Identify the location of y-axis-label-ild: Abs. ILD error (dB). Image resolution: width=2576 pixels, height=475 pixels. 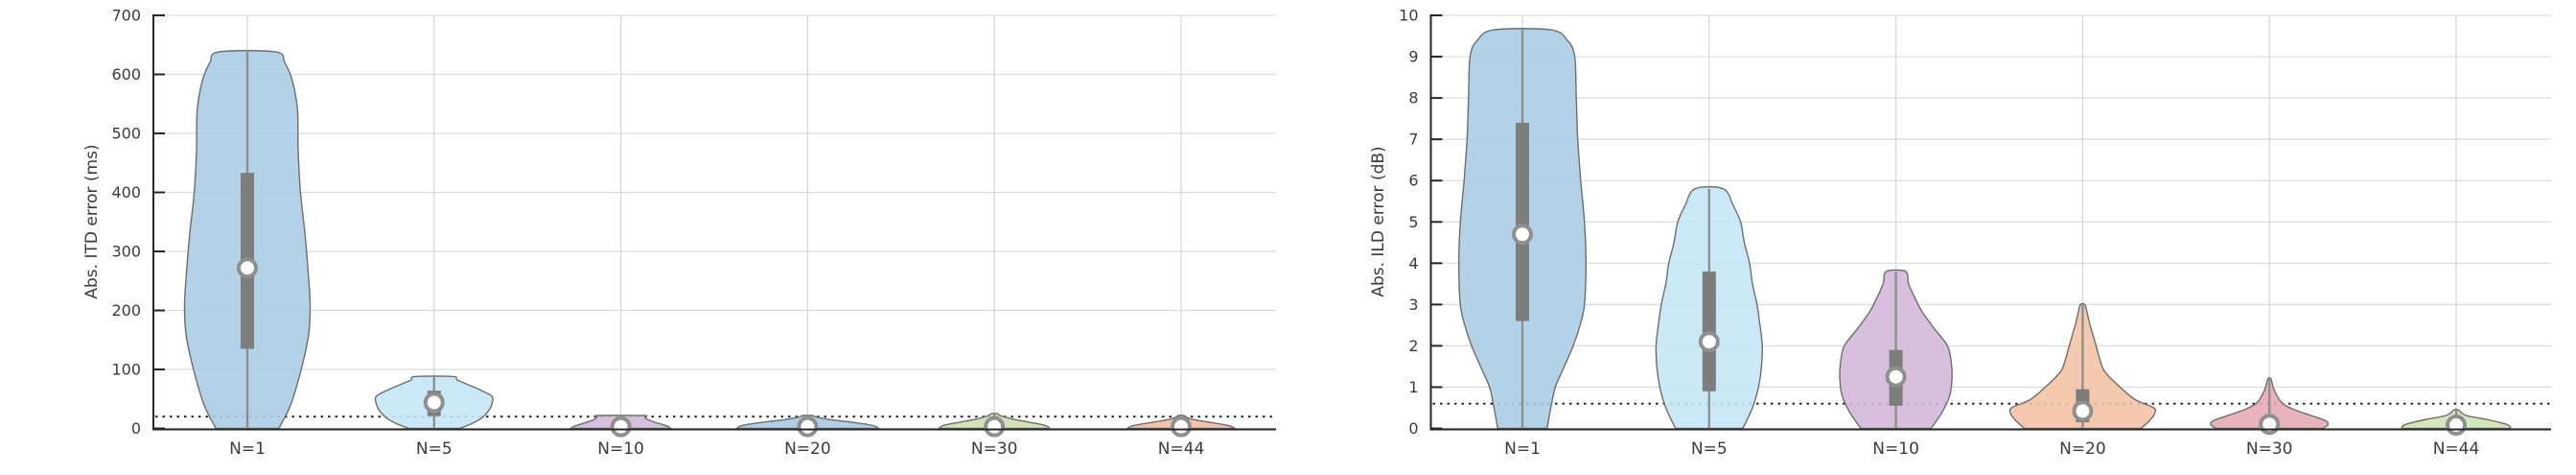
(1378, 221).